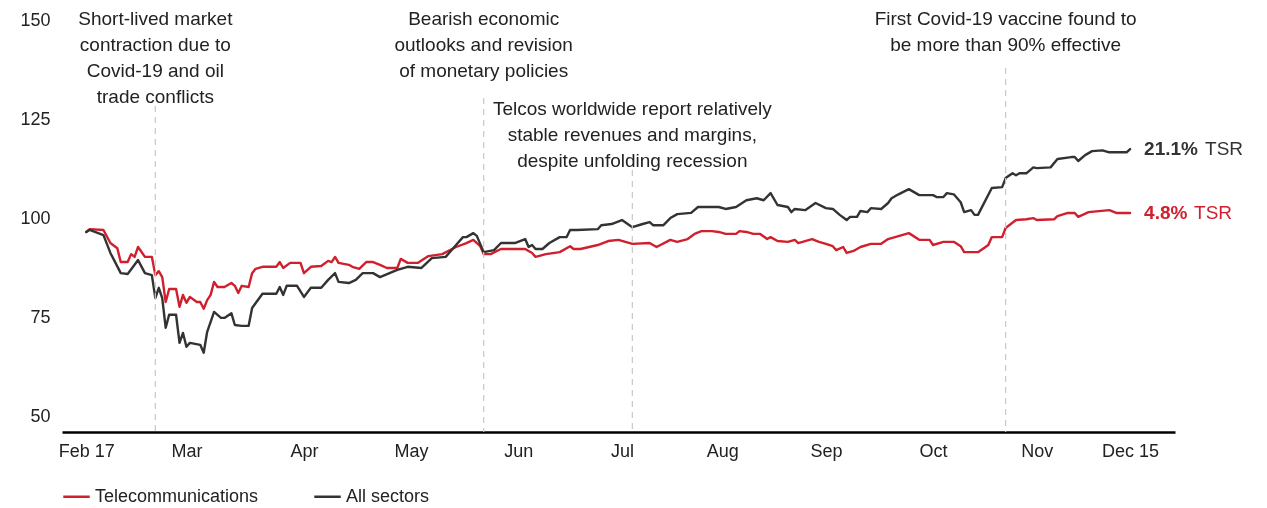 This screenshot has width=1267, height=508. I want to click on x-tick-label: Oct, so click(933, 450).